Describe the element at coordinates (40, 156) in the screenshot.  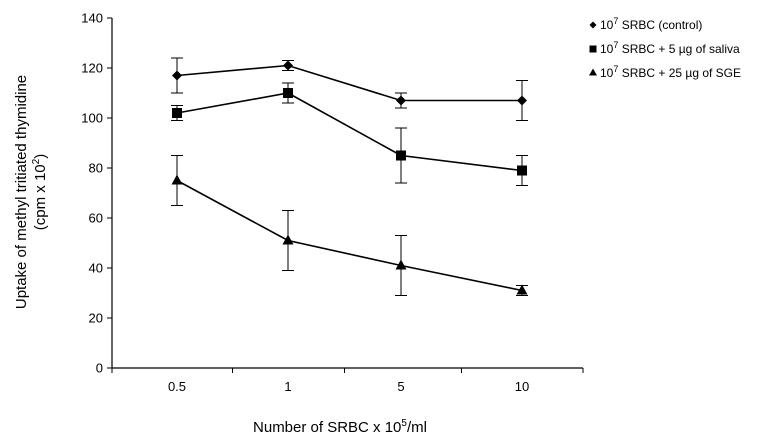
I see `y-axis-title-line2-tail: )` at that location.